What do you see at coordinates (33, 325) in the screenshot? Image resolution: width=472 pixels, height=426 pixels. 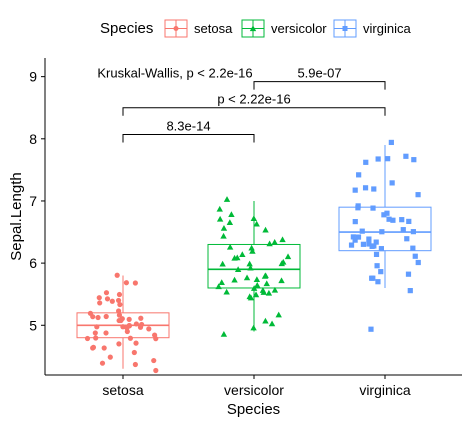 I see `y-tick-label: 5` at bounding box center [33, 325].